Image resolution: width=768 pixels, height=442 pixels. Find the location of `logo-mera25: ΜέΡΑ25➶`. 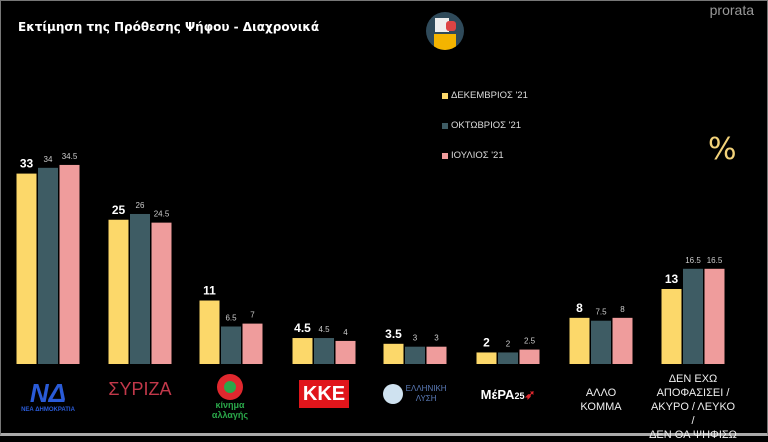

logo-mera25: ΜέΡΑ25➶ is located at coordinates (508, 394).